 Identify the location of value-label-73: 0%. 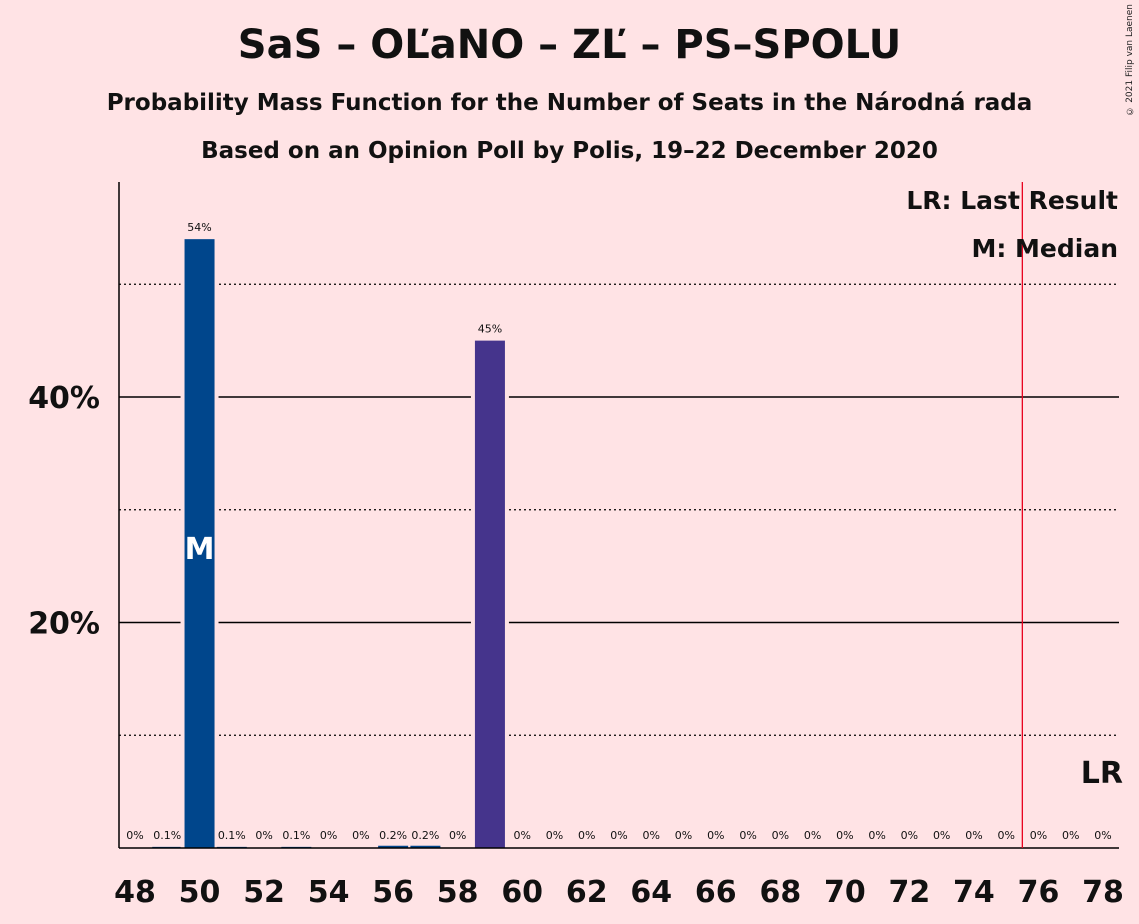
(941, 835).